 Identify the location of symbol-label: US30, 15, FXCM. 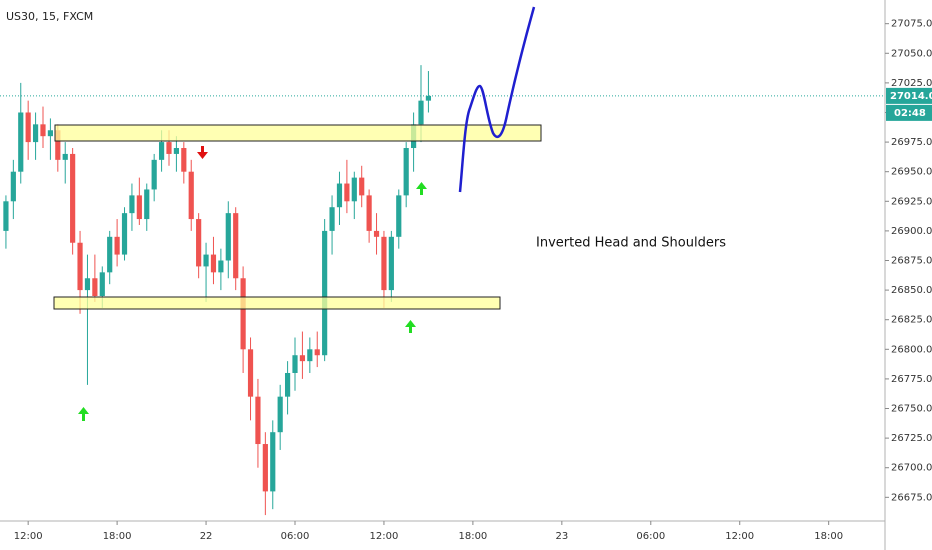
(49, 16).